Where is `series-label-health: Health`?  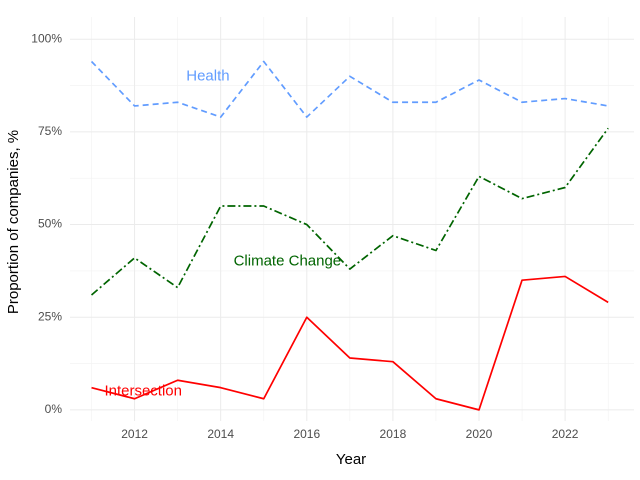
series-label-health: Health is located at coordinates (207, 75).